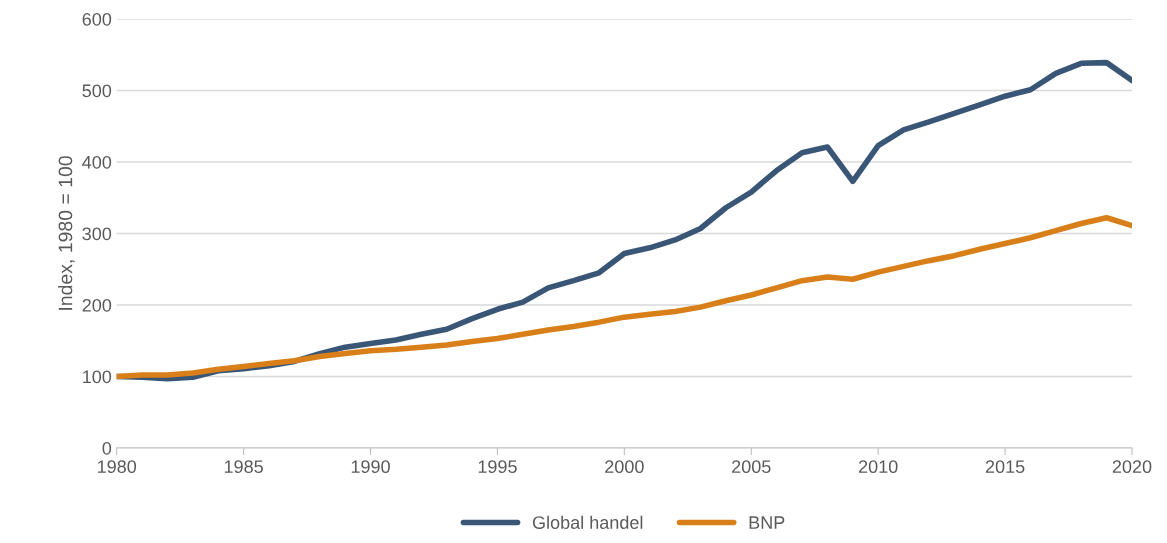  Describe the element at coordinates (97, 19) in the screenshot. I see `y-tick-label: 600` at that location.